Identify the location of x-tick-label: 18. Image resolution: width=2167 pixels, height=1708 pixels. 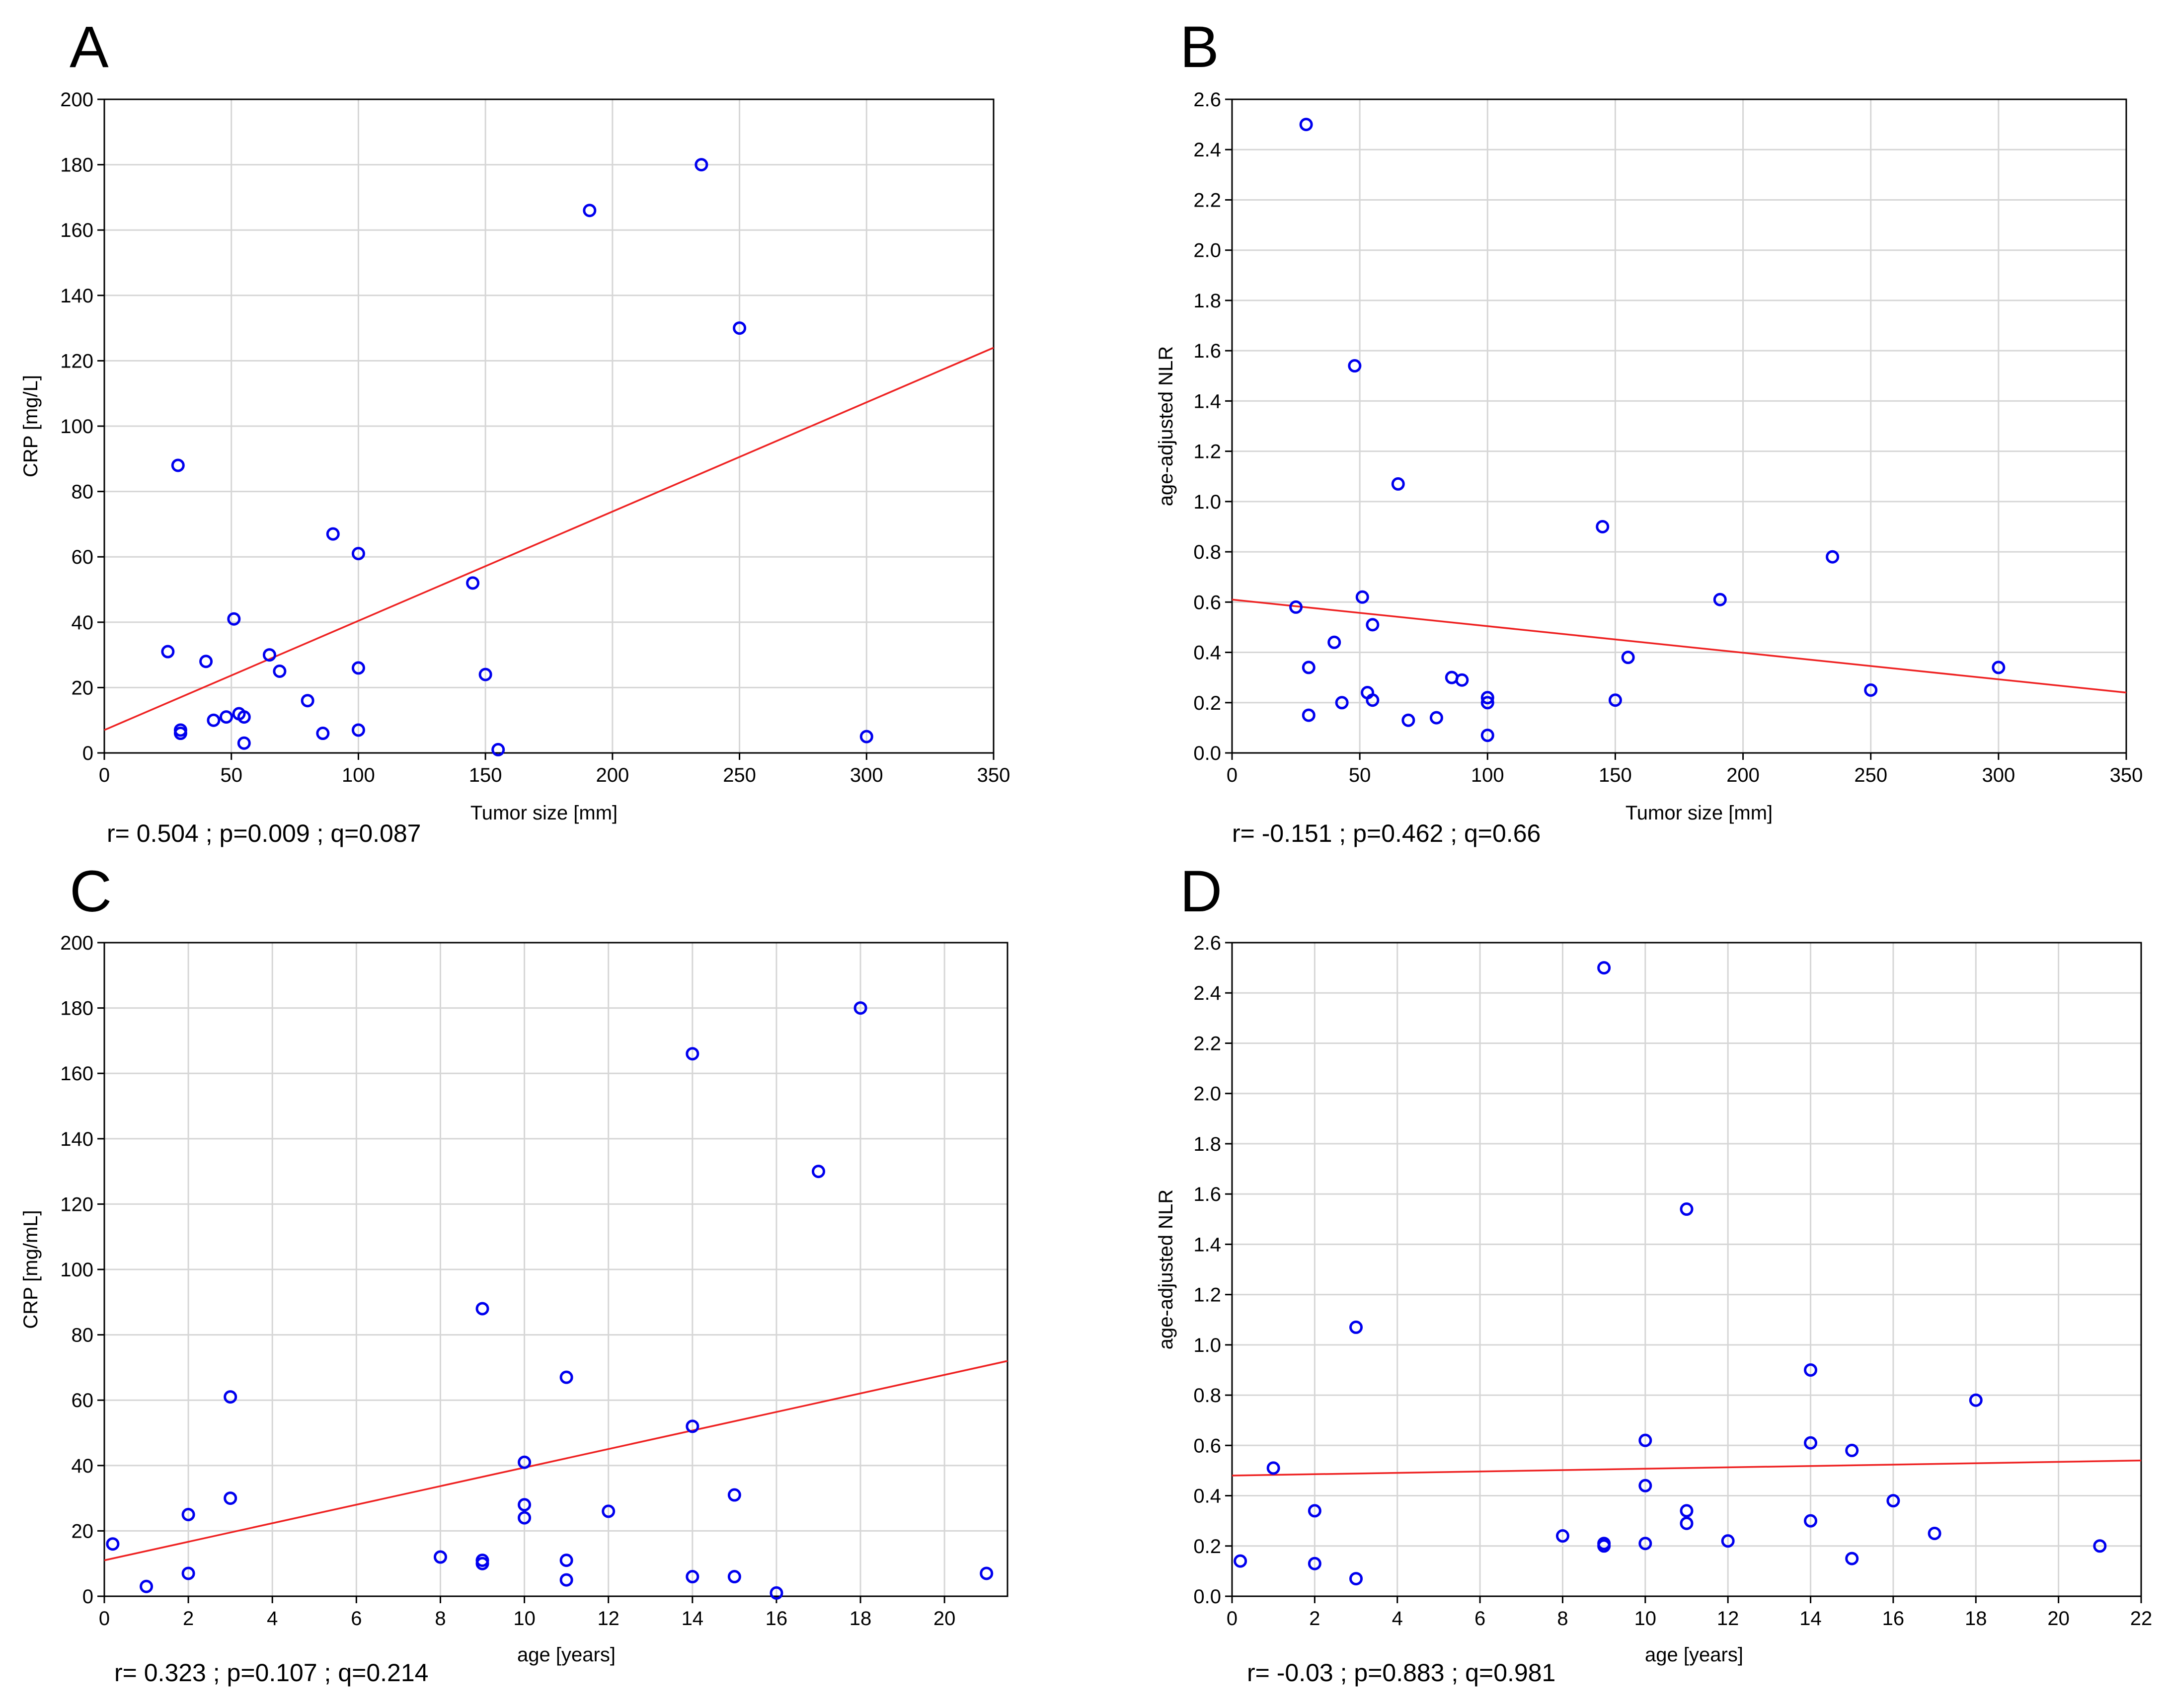
(1976, 1619).